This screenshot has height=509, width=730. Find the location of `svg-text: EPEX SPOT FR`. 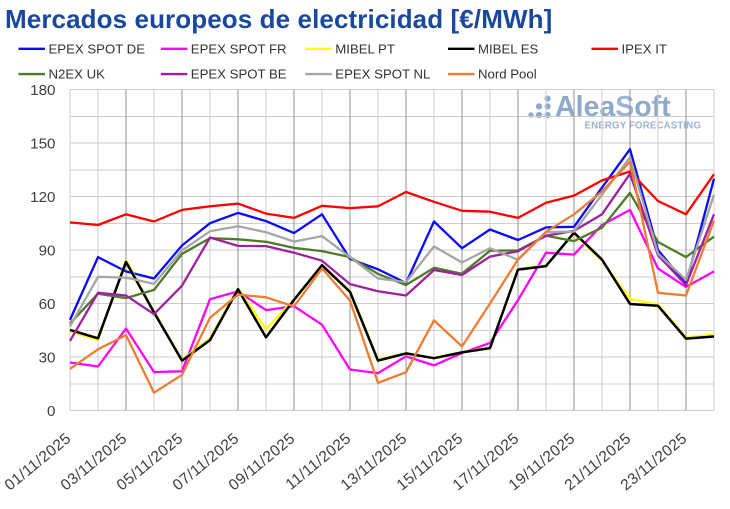

svg-text: EPEX SPOT FR is located at coordinates (239, 48).